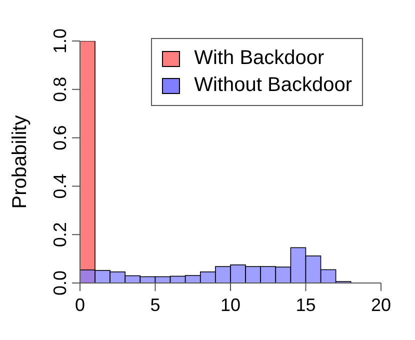  Describe the element at coordinates (60, 283) in the screenshot. I see `y-tick-label: 0.0` at that location.